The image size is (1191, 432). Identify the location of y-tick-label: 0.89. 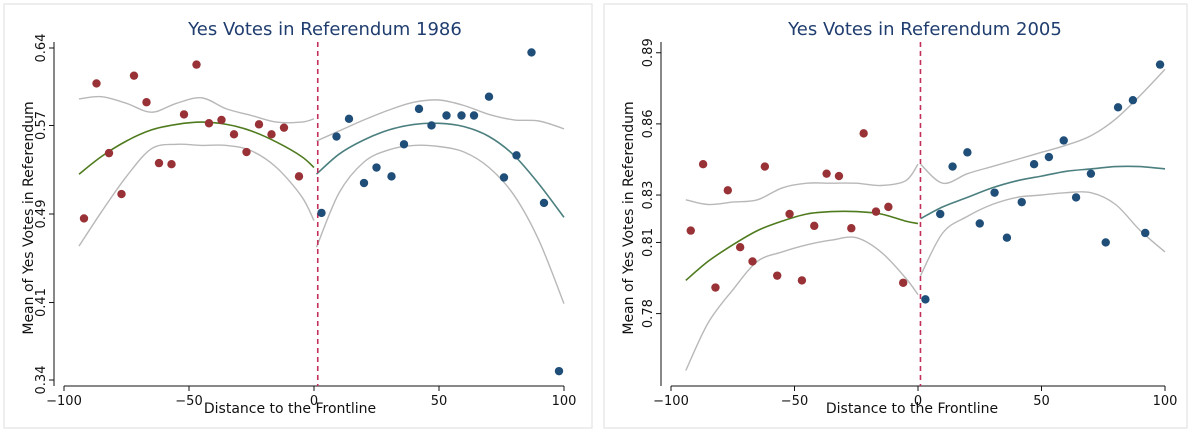
(648, 52).